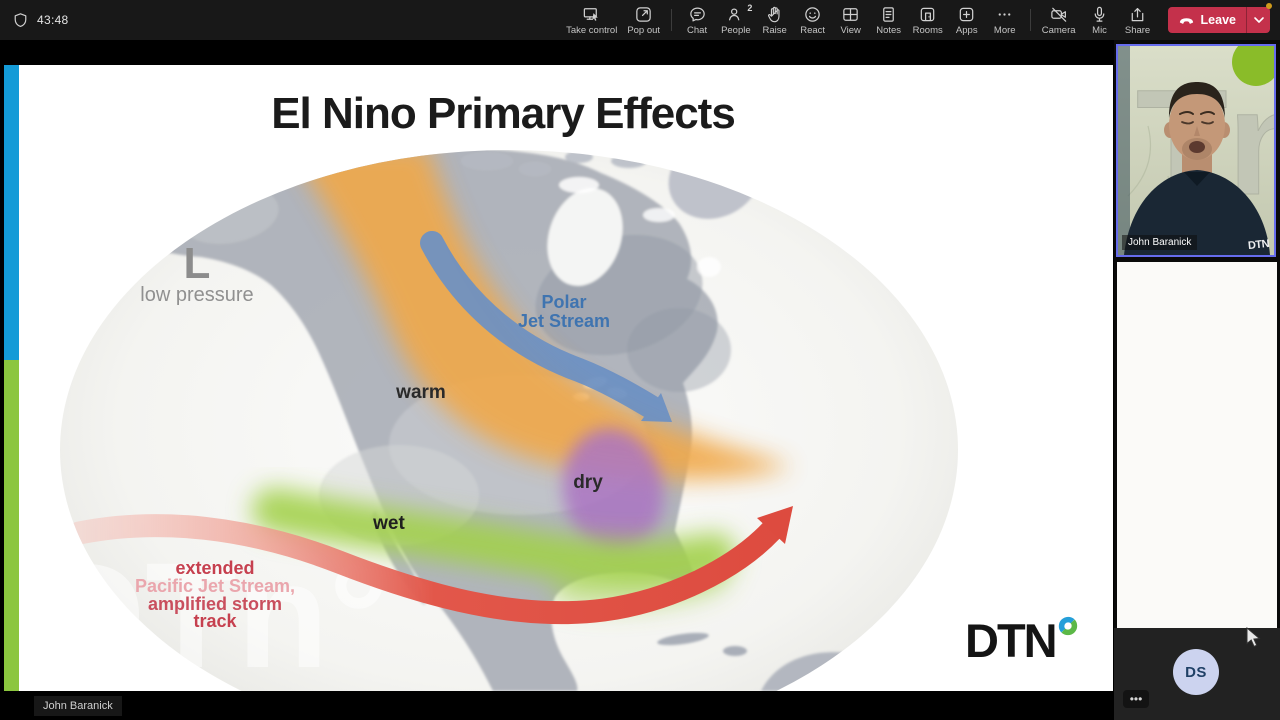  I want to click on mic-icon, so click(1099, 14).